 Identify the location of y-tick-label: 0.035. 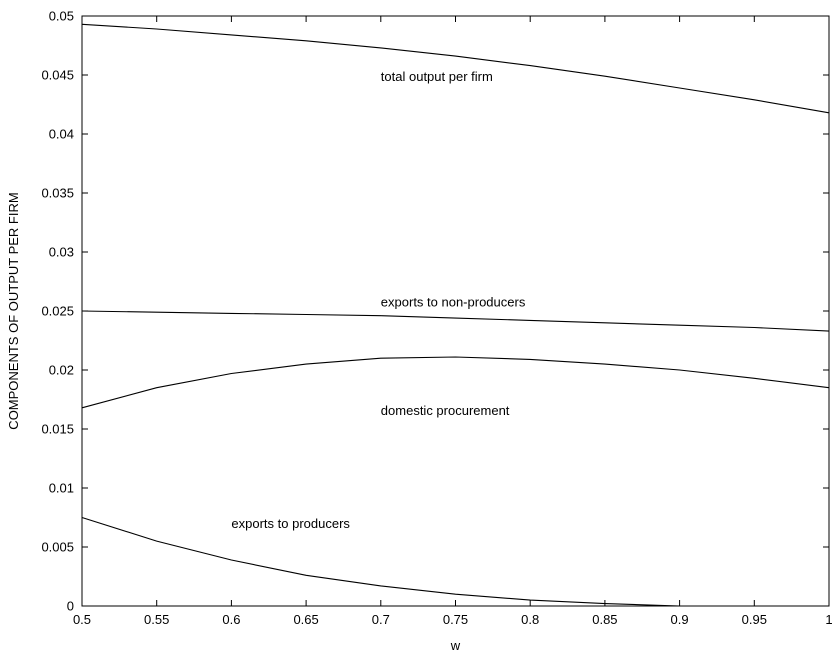
(57, 193).